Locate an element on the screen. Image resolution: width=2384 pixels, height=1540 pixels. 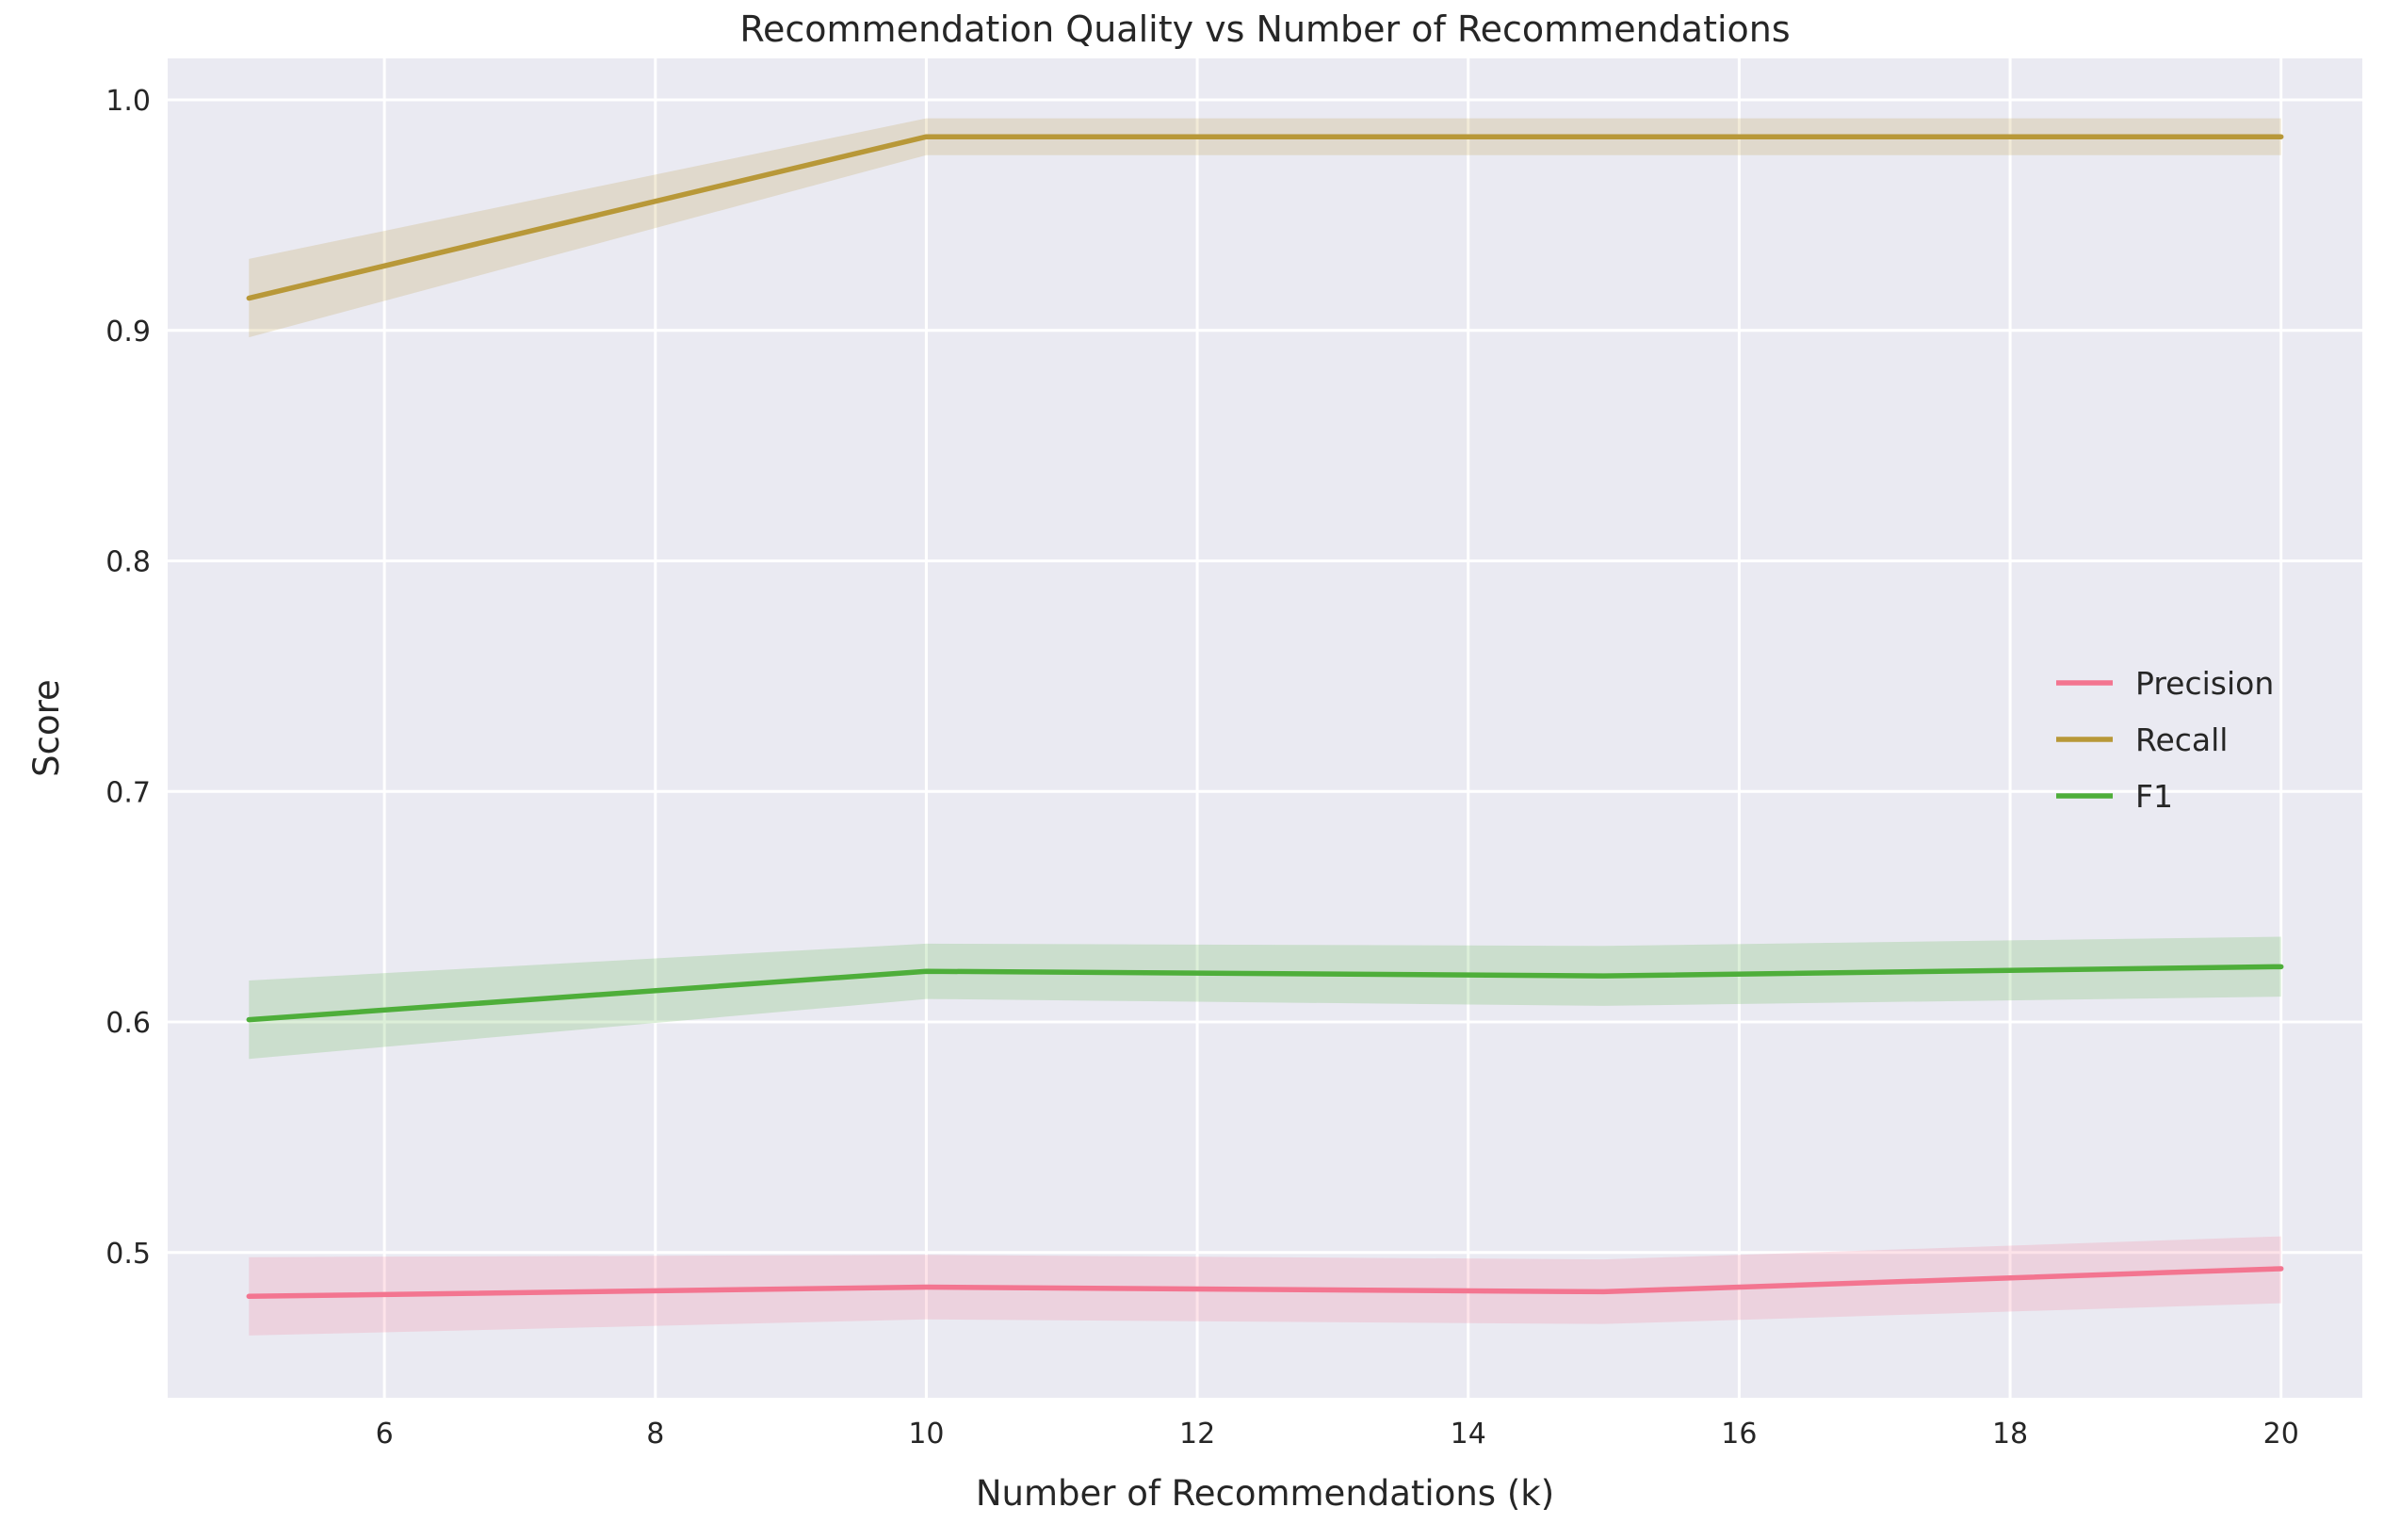
y-tick-label: 0.7 is located at coordinates (128, 792).